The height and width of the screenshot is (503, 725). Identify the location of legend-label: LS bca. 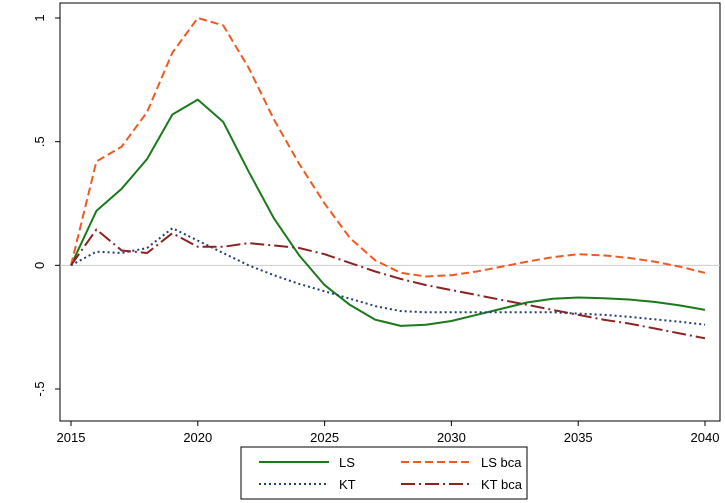
(501, 462).